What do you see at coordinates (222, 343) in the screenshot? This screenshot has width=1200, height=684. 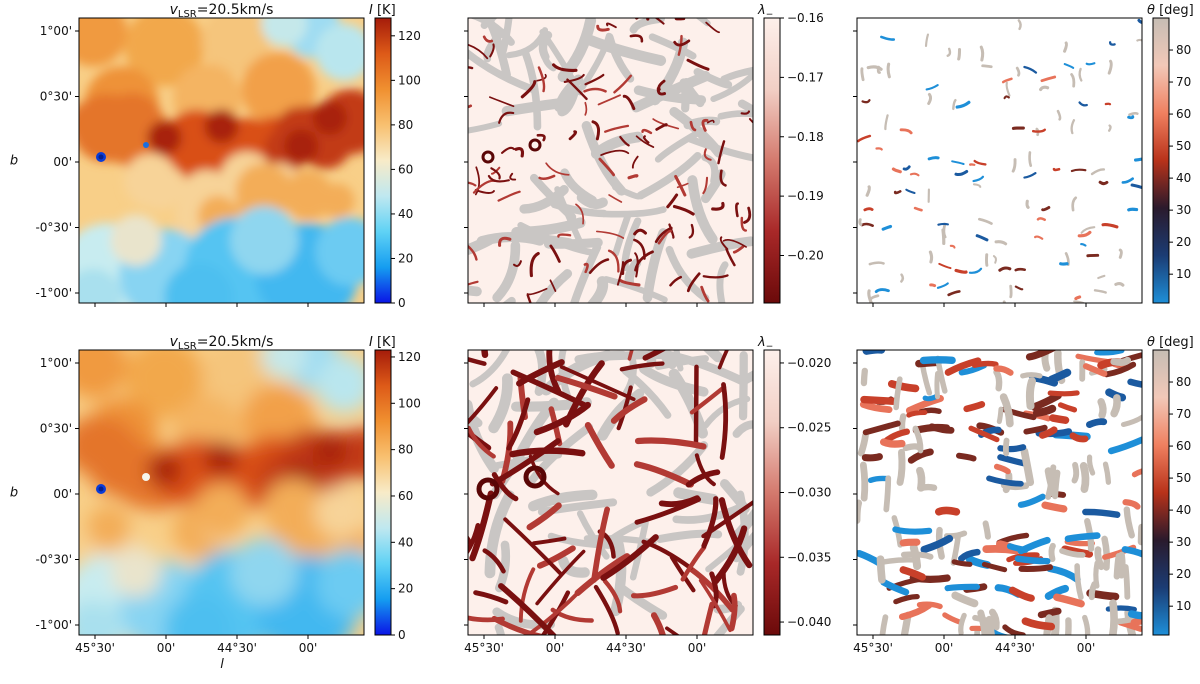 I see `panel-title: vLSR=20.5km/s` at bounding box center [222, 343].